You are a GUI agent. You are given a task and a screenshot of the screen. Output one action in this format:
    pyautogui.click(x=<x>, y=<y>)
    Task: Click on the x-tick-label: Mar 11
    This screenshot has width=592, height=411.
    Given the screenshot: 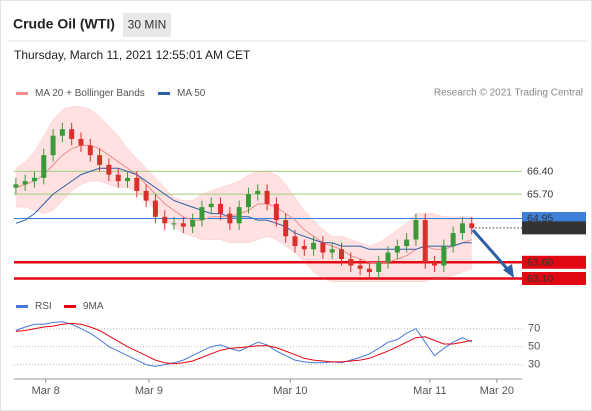 What is the action you would take?
    pyautogui.click(x=429, y=391)
    